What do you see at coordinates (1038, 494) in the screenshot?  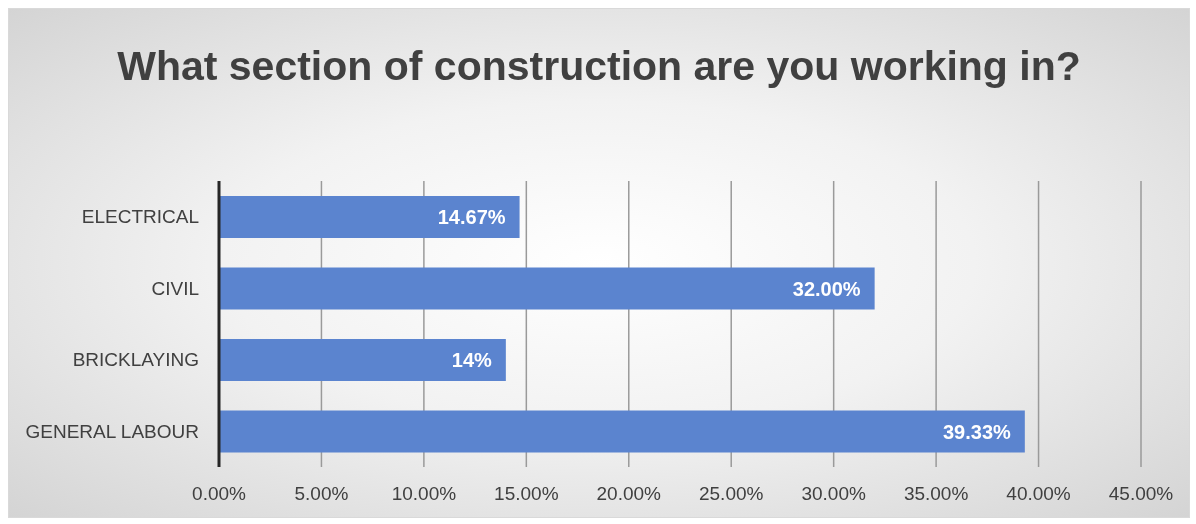 I see `x-tick-label: 40.00%` at bounding box center [1038, 494].